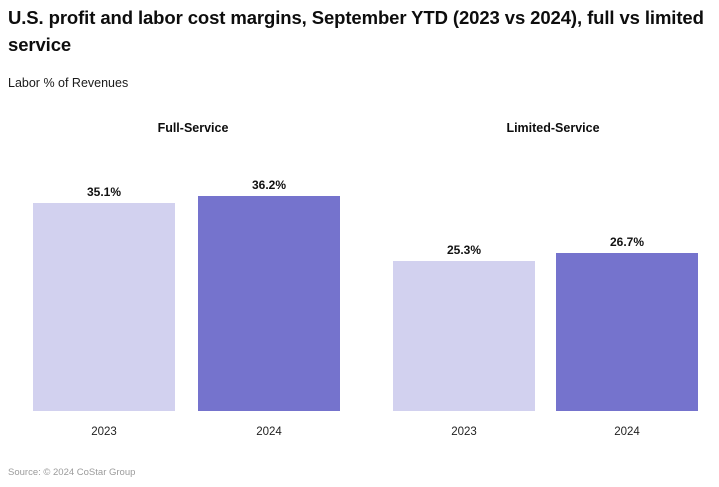 This screenshot has width=719, height=487. What do you see at coordinates (553, 128) in the screenshot?
I see `group-header-limited-service: Limited-Service` at bounding box center [553, 128].